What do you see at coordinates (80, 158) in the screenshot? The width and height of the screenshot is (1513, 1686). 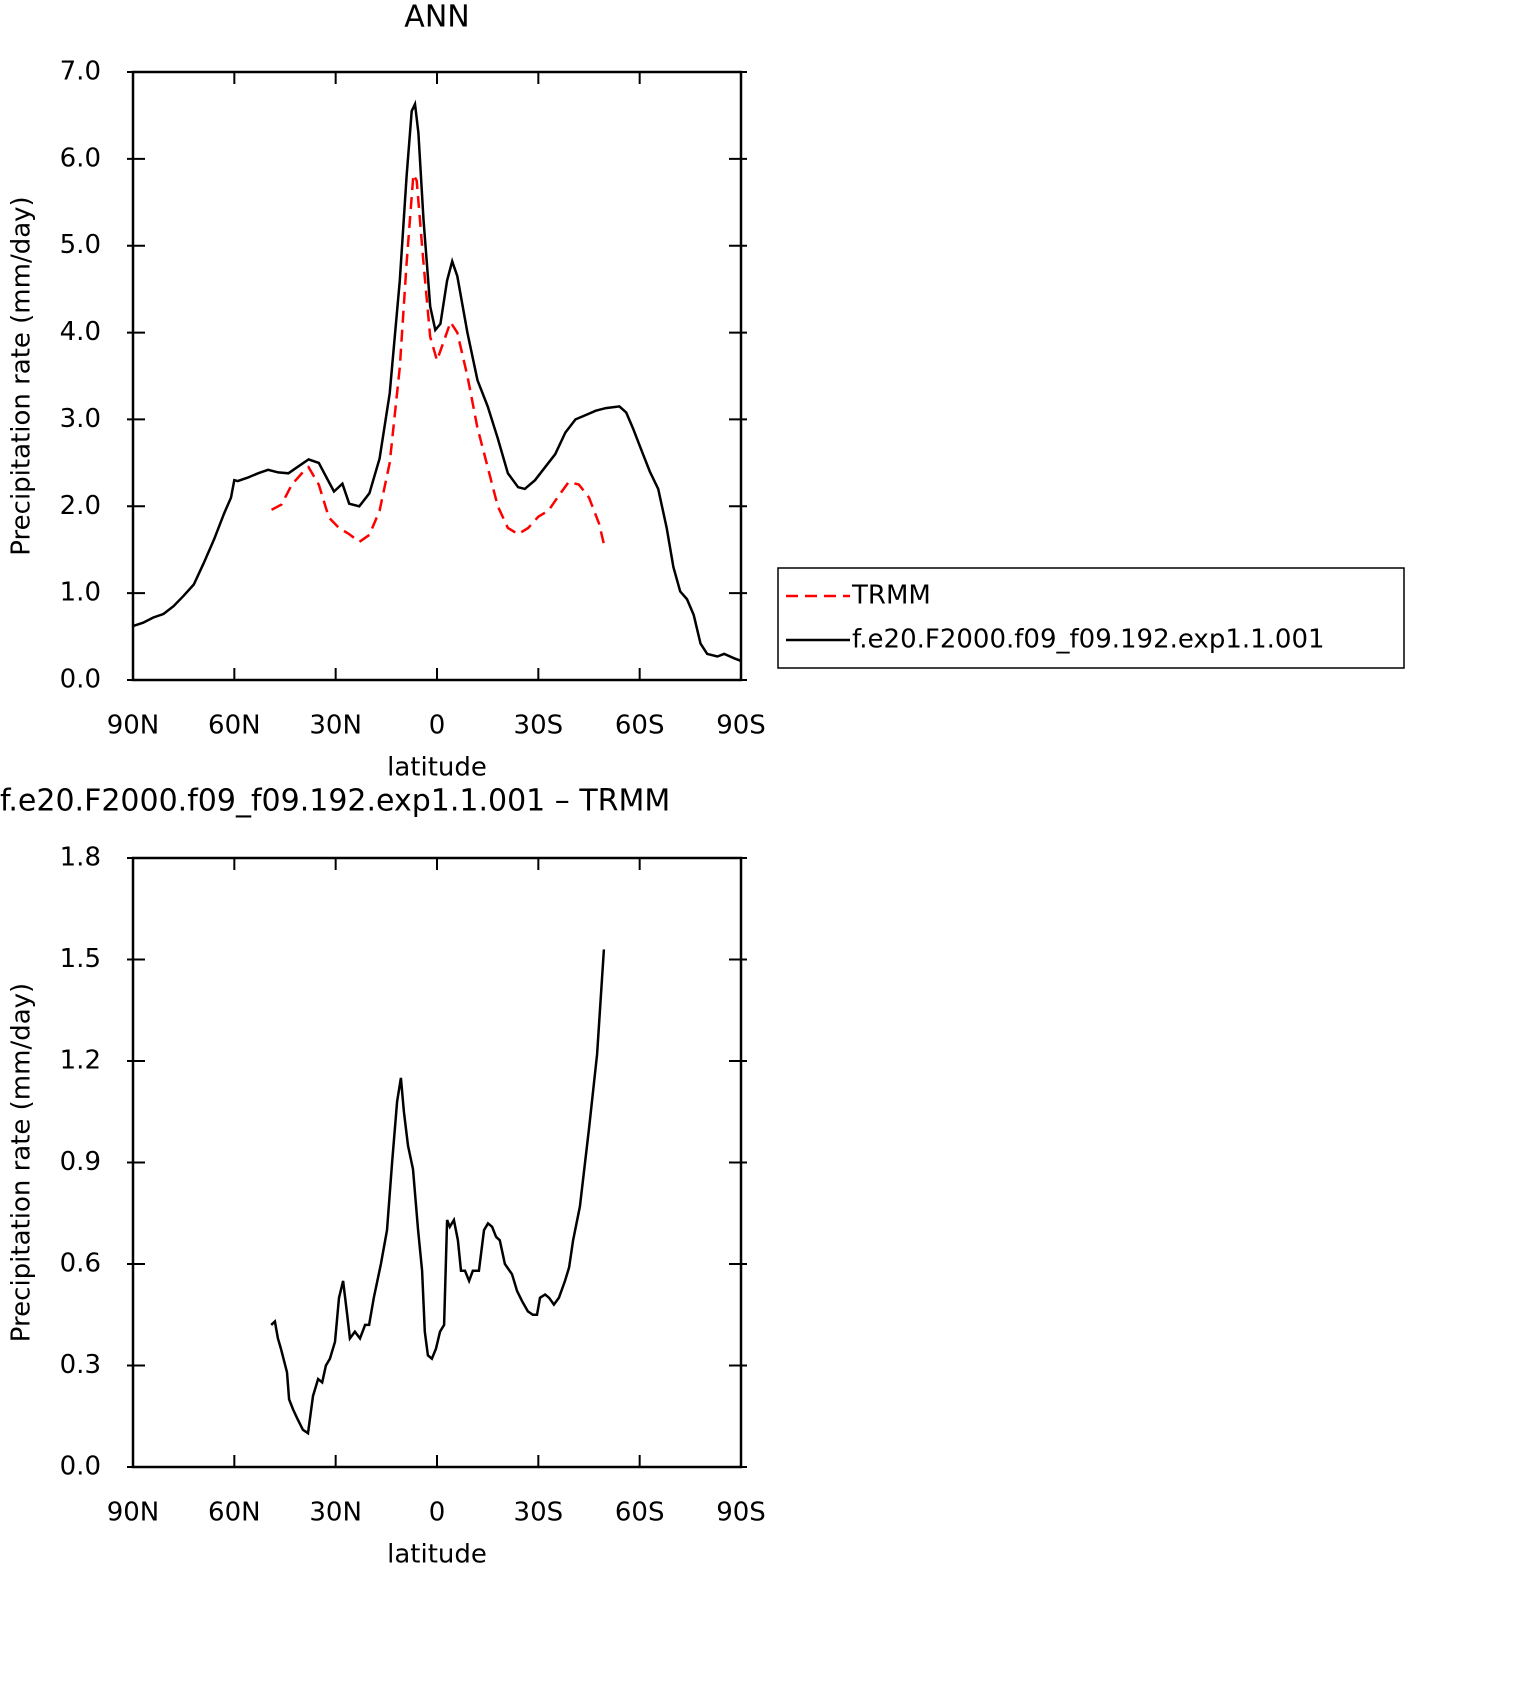 I see `y-tick-label: 6.0` at bounding box center [80, 158].